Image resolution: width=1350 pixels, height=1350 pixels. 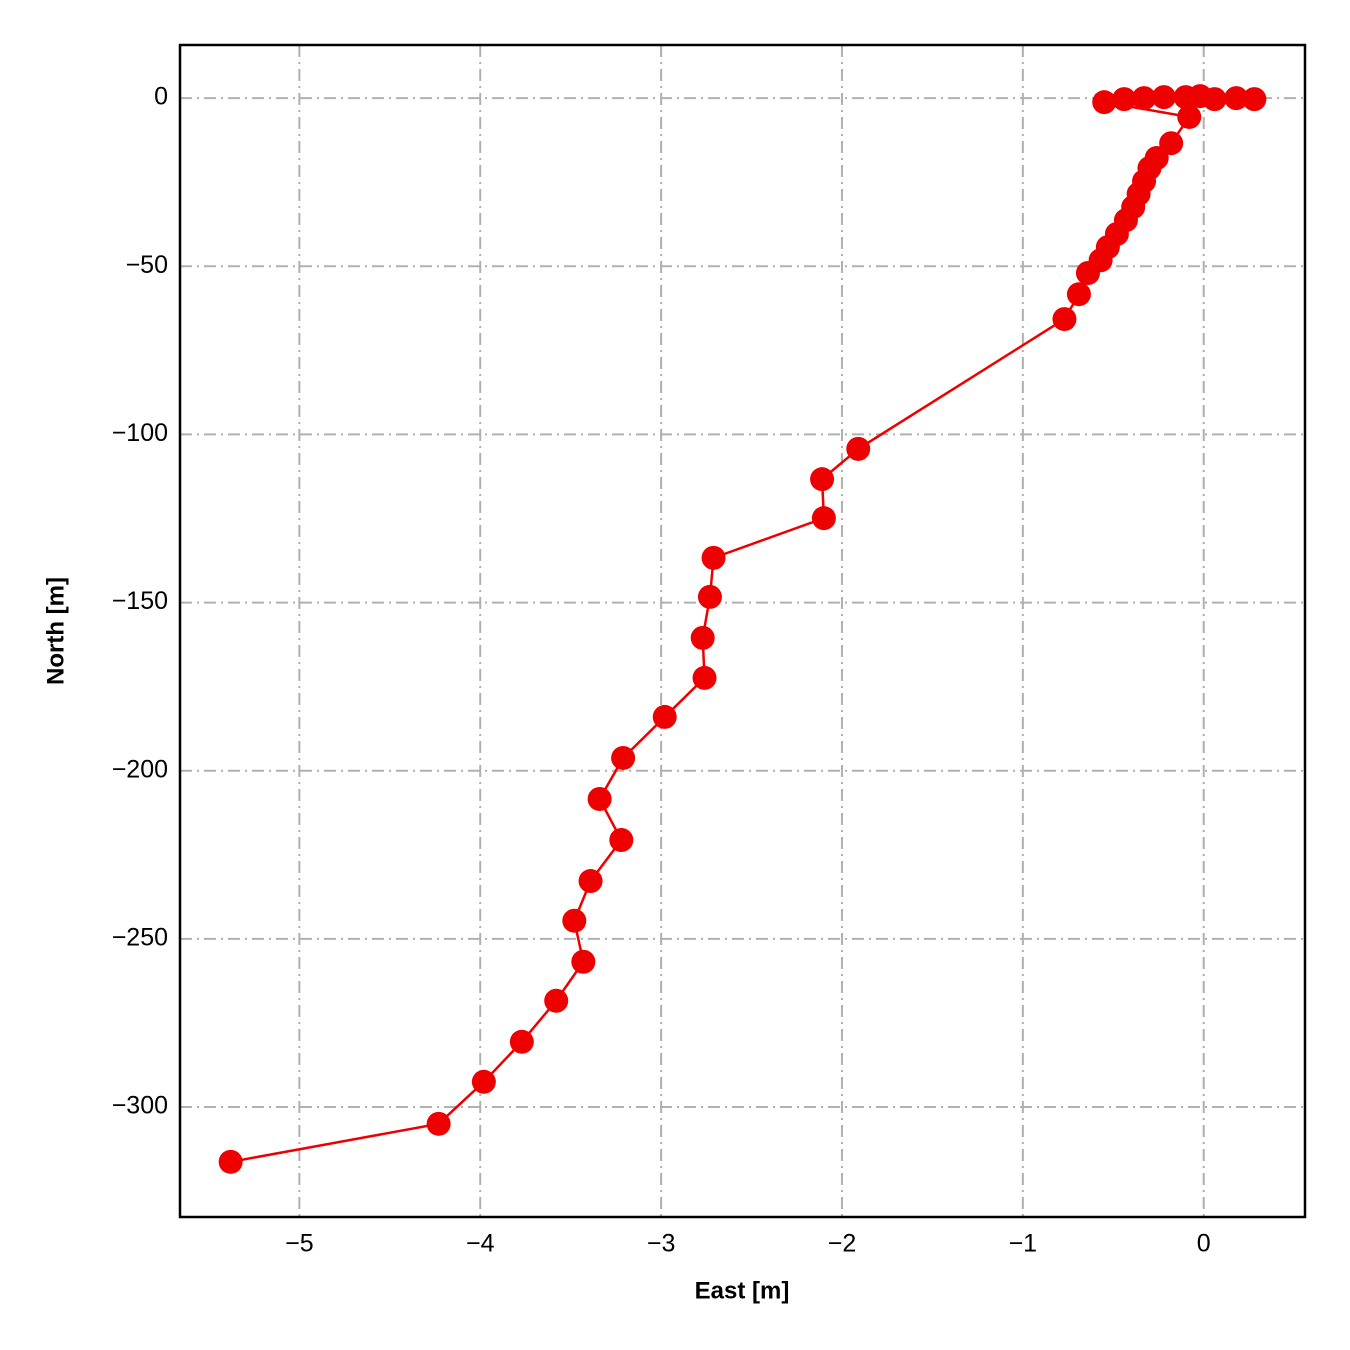 What do you see at coordinates (161, 97) in the screenshot?
I see `y-tick-label: 0` at bounding box center [161, 97].